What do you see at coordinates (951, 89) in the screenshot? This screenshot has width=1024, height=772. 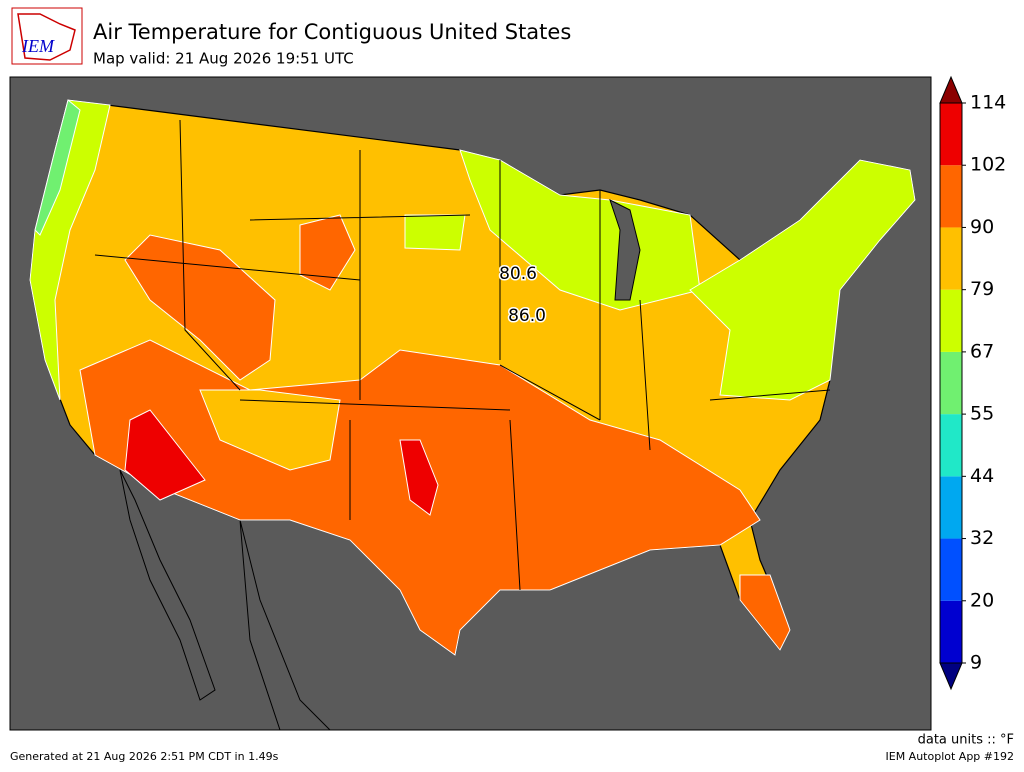 I see `colorbar-over` at bounding box center [951, 89].